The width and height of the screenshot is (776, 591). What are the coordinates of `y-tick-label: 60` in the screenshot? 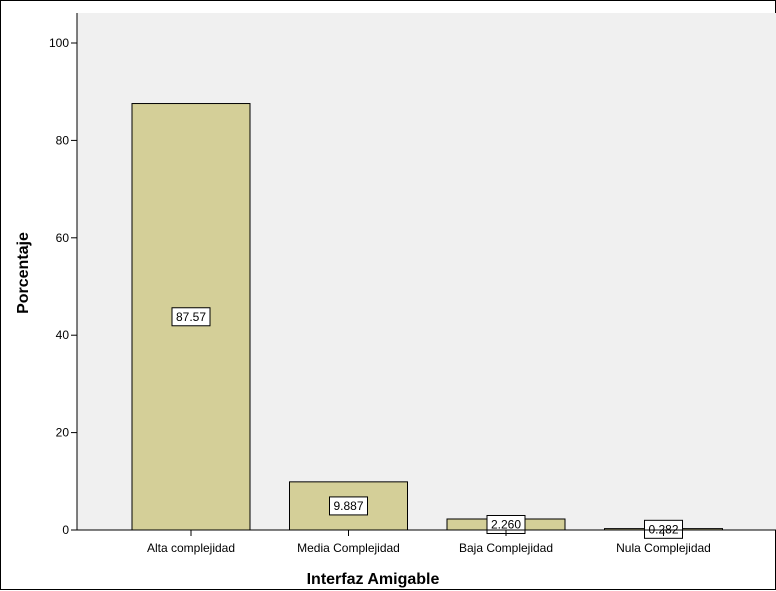 It's located at (63, 238).